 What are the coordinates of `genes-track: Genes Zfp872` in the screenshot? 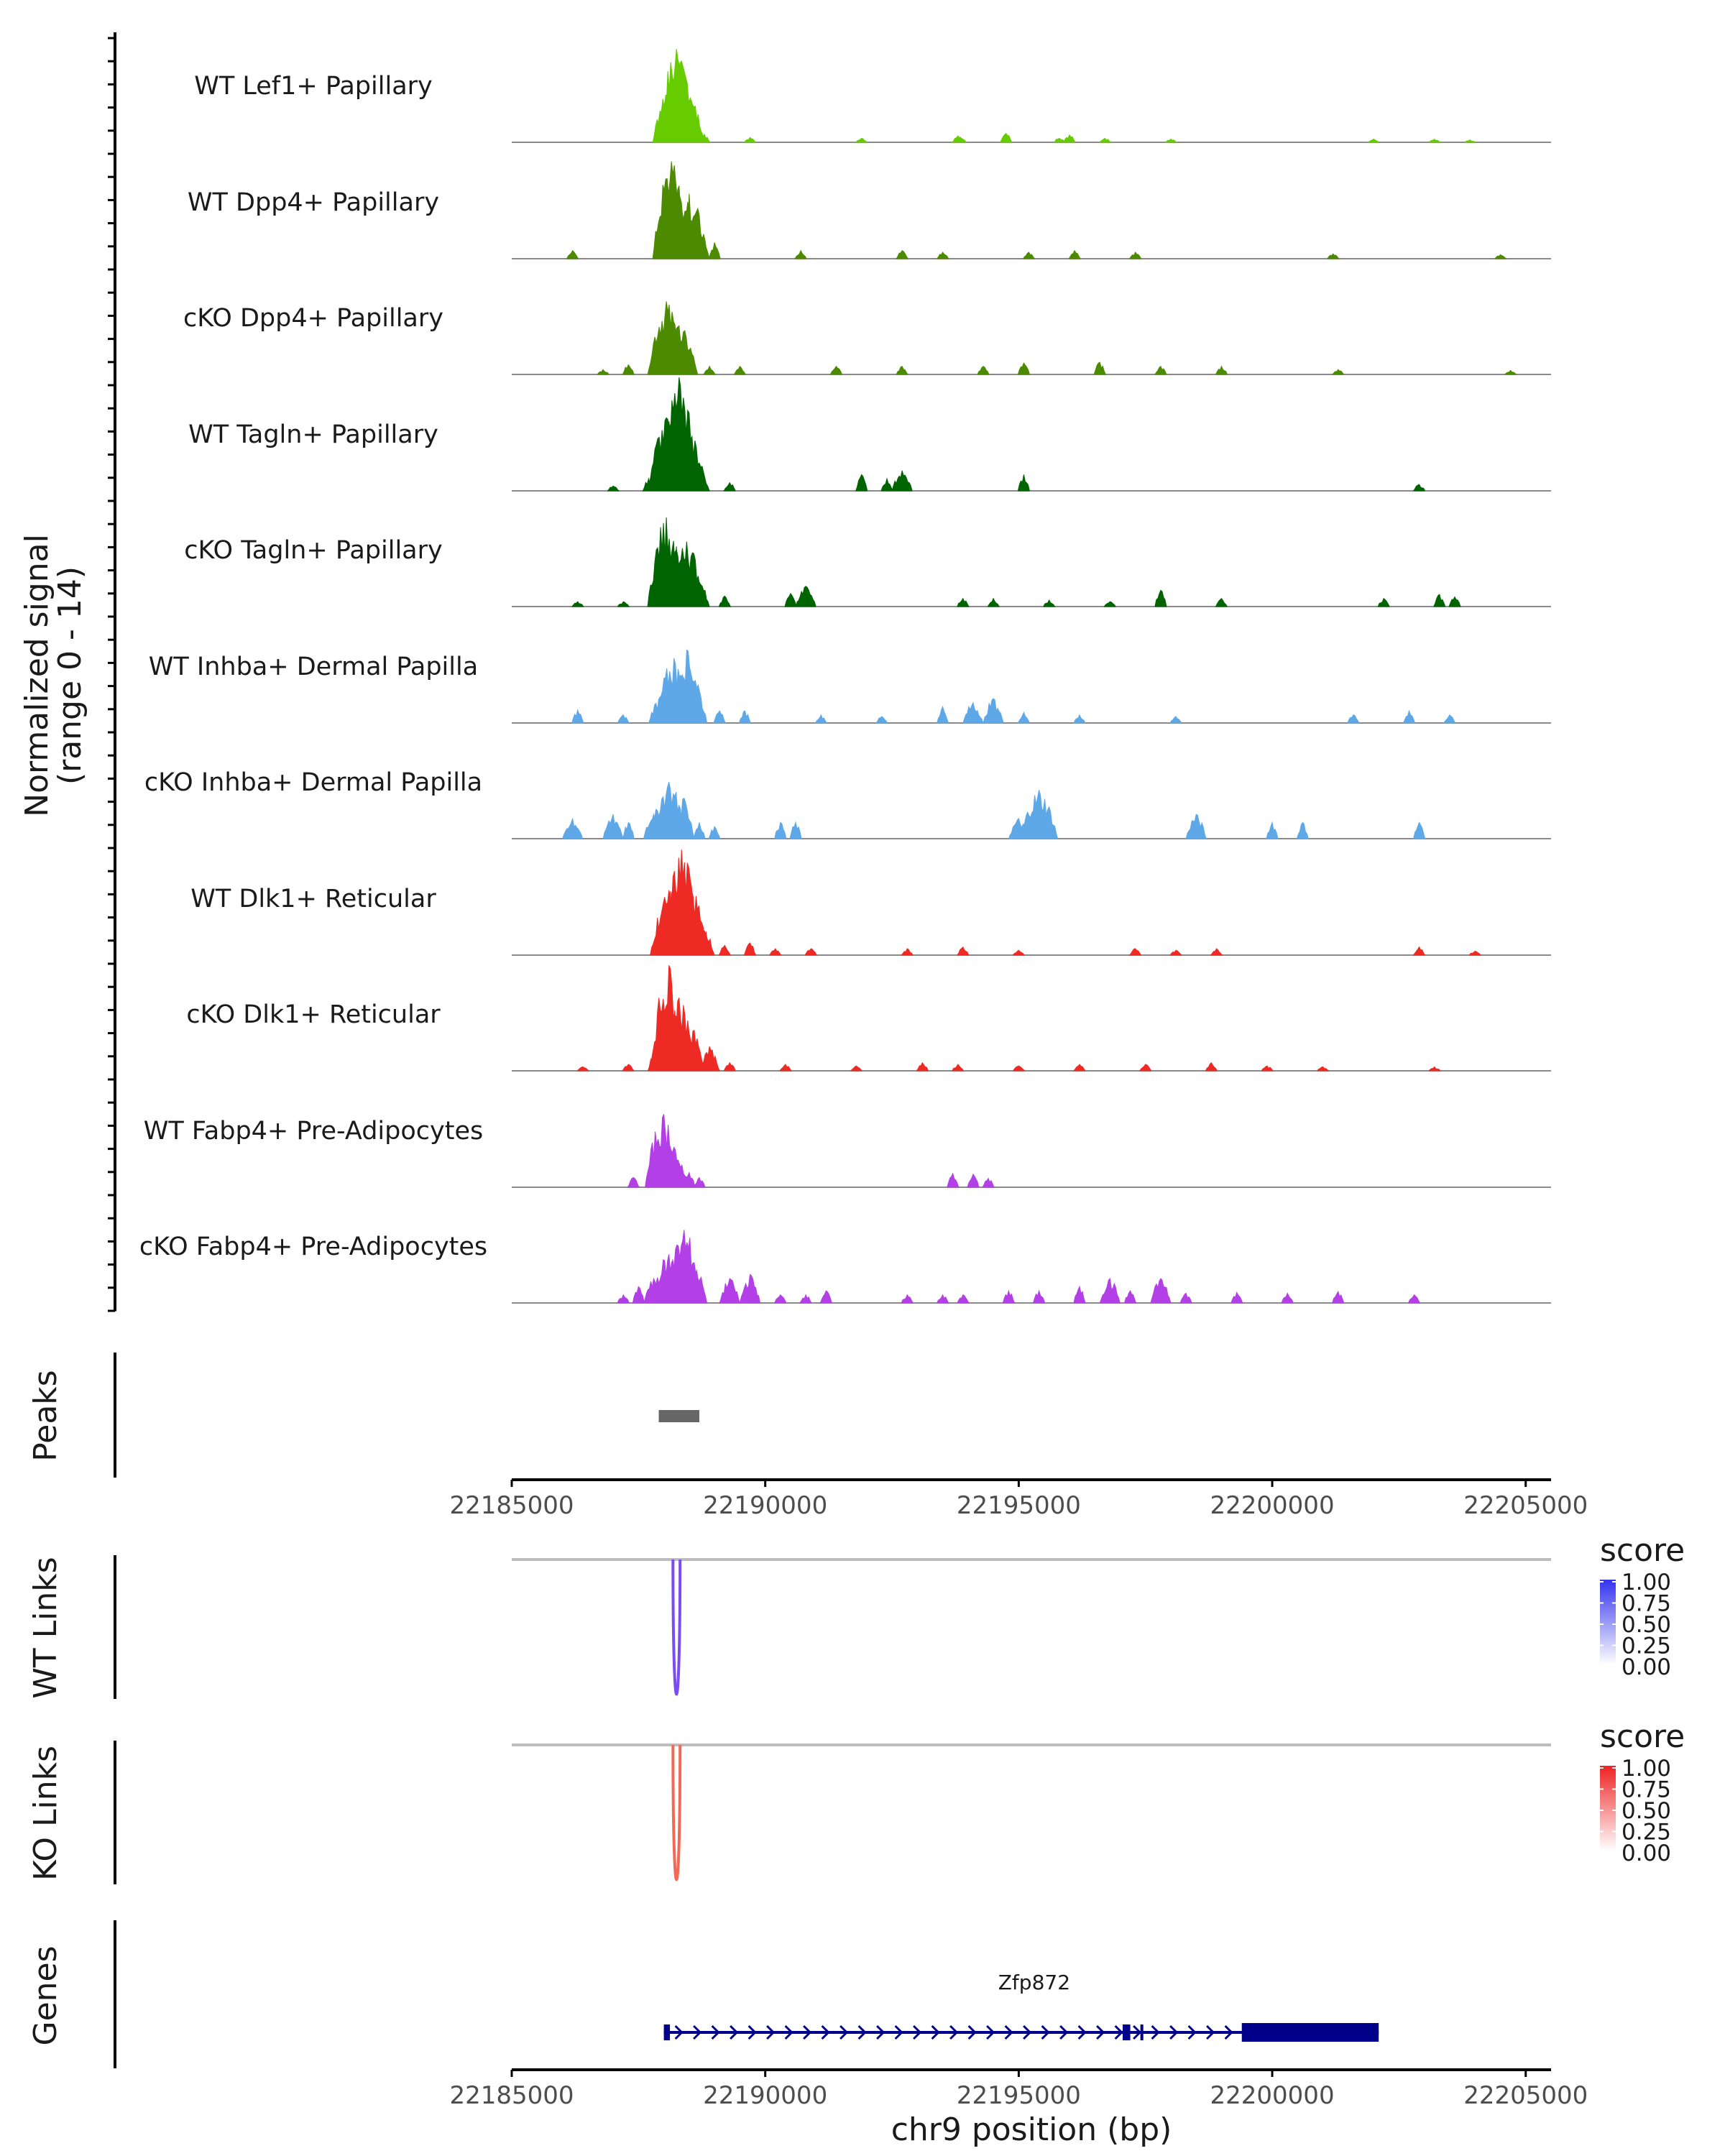 It's located at (703, 1994).